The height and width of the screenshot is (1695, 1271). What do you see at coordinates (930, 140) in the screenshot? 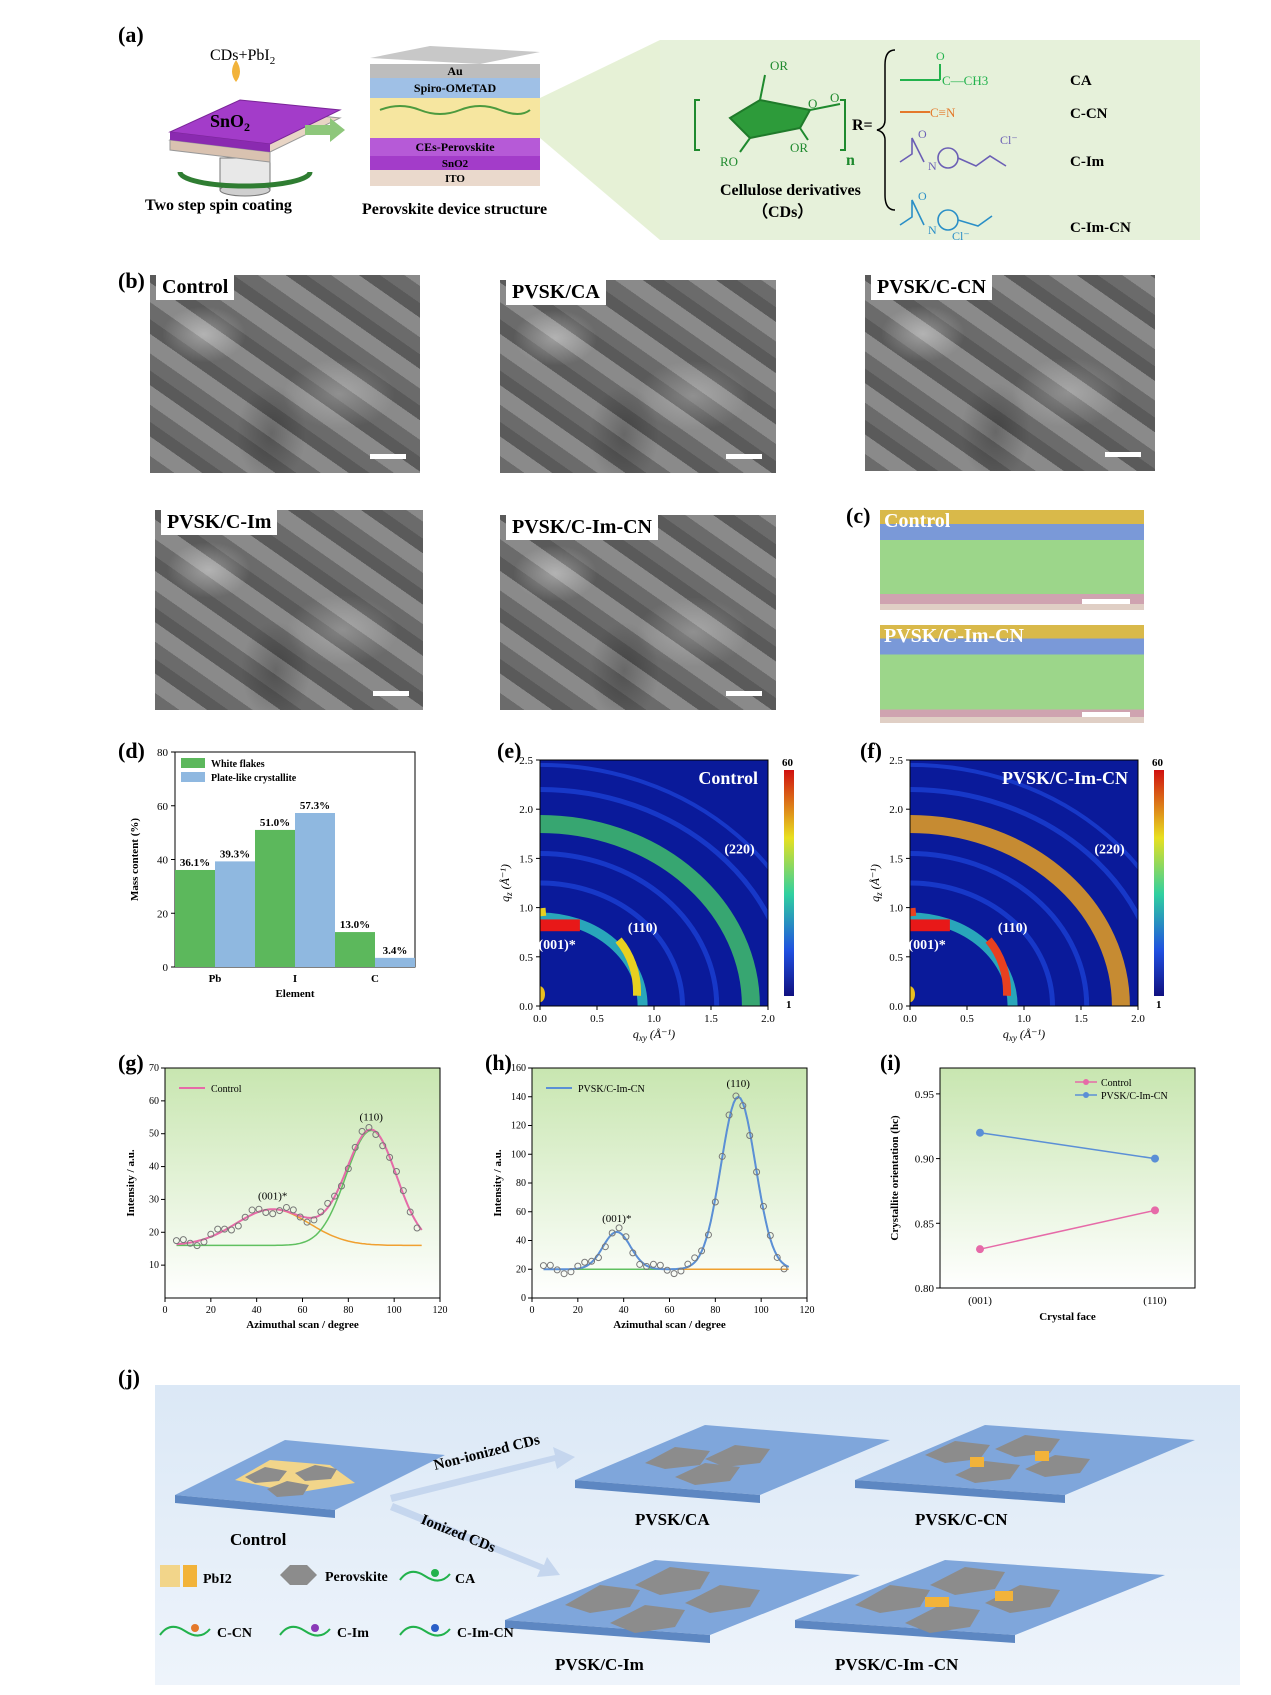
I see `chemistry-box` at bounding box center [930, 140].